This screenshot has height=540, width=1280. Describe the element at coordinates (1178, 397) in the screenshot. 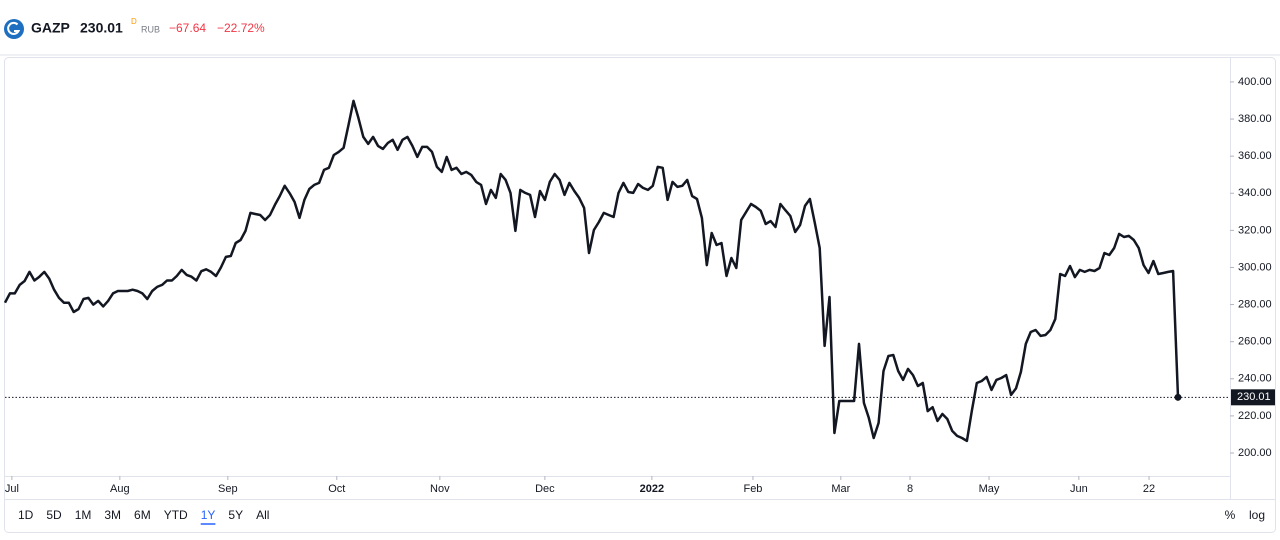

I see `last-point` at that location.